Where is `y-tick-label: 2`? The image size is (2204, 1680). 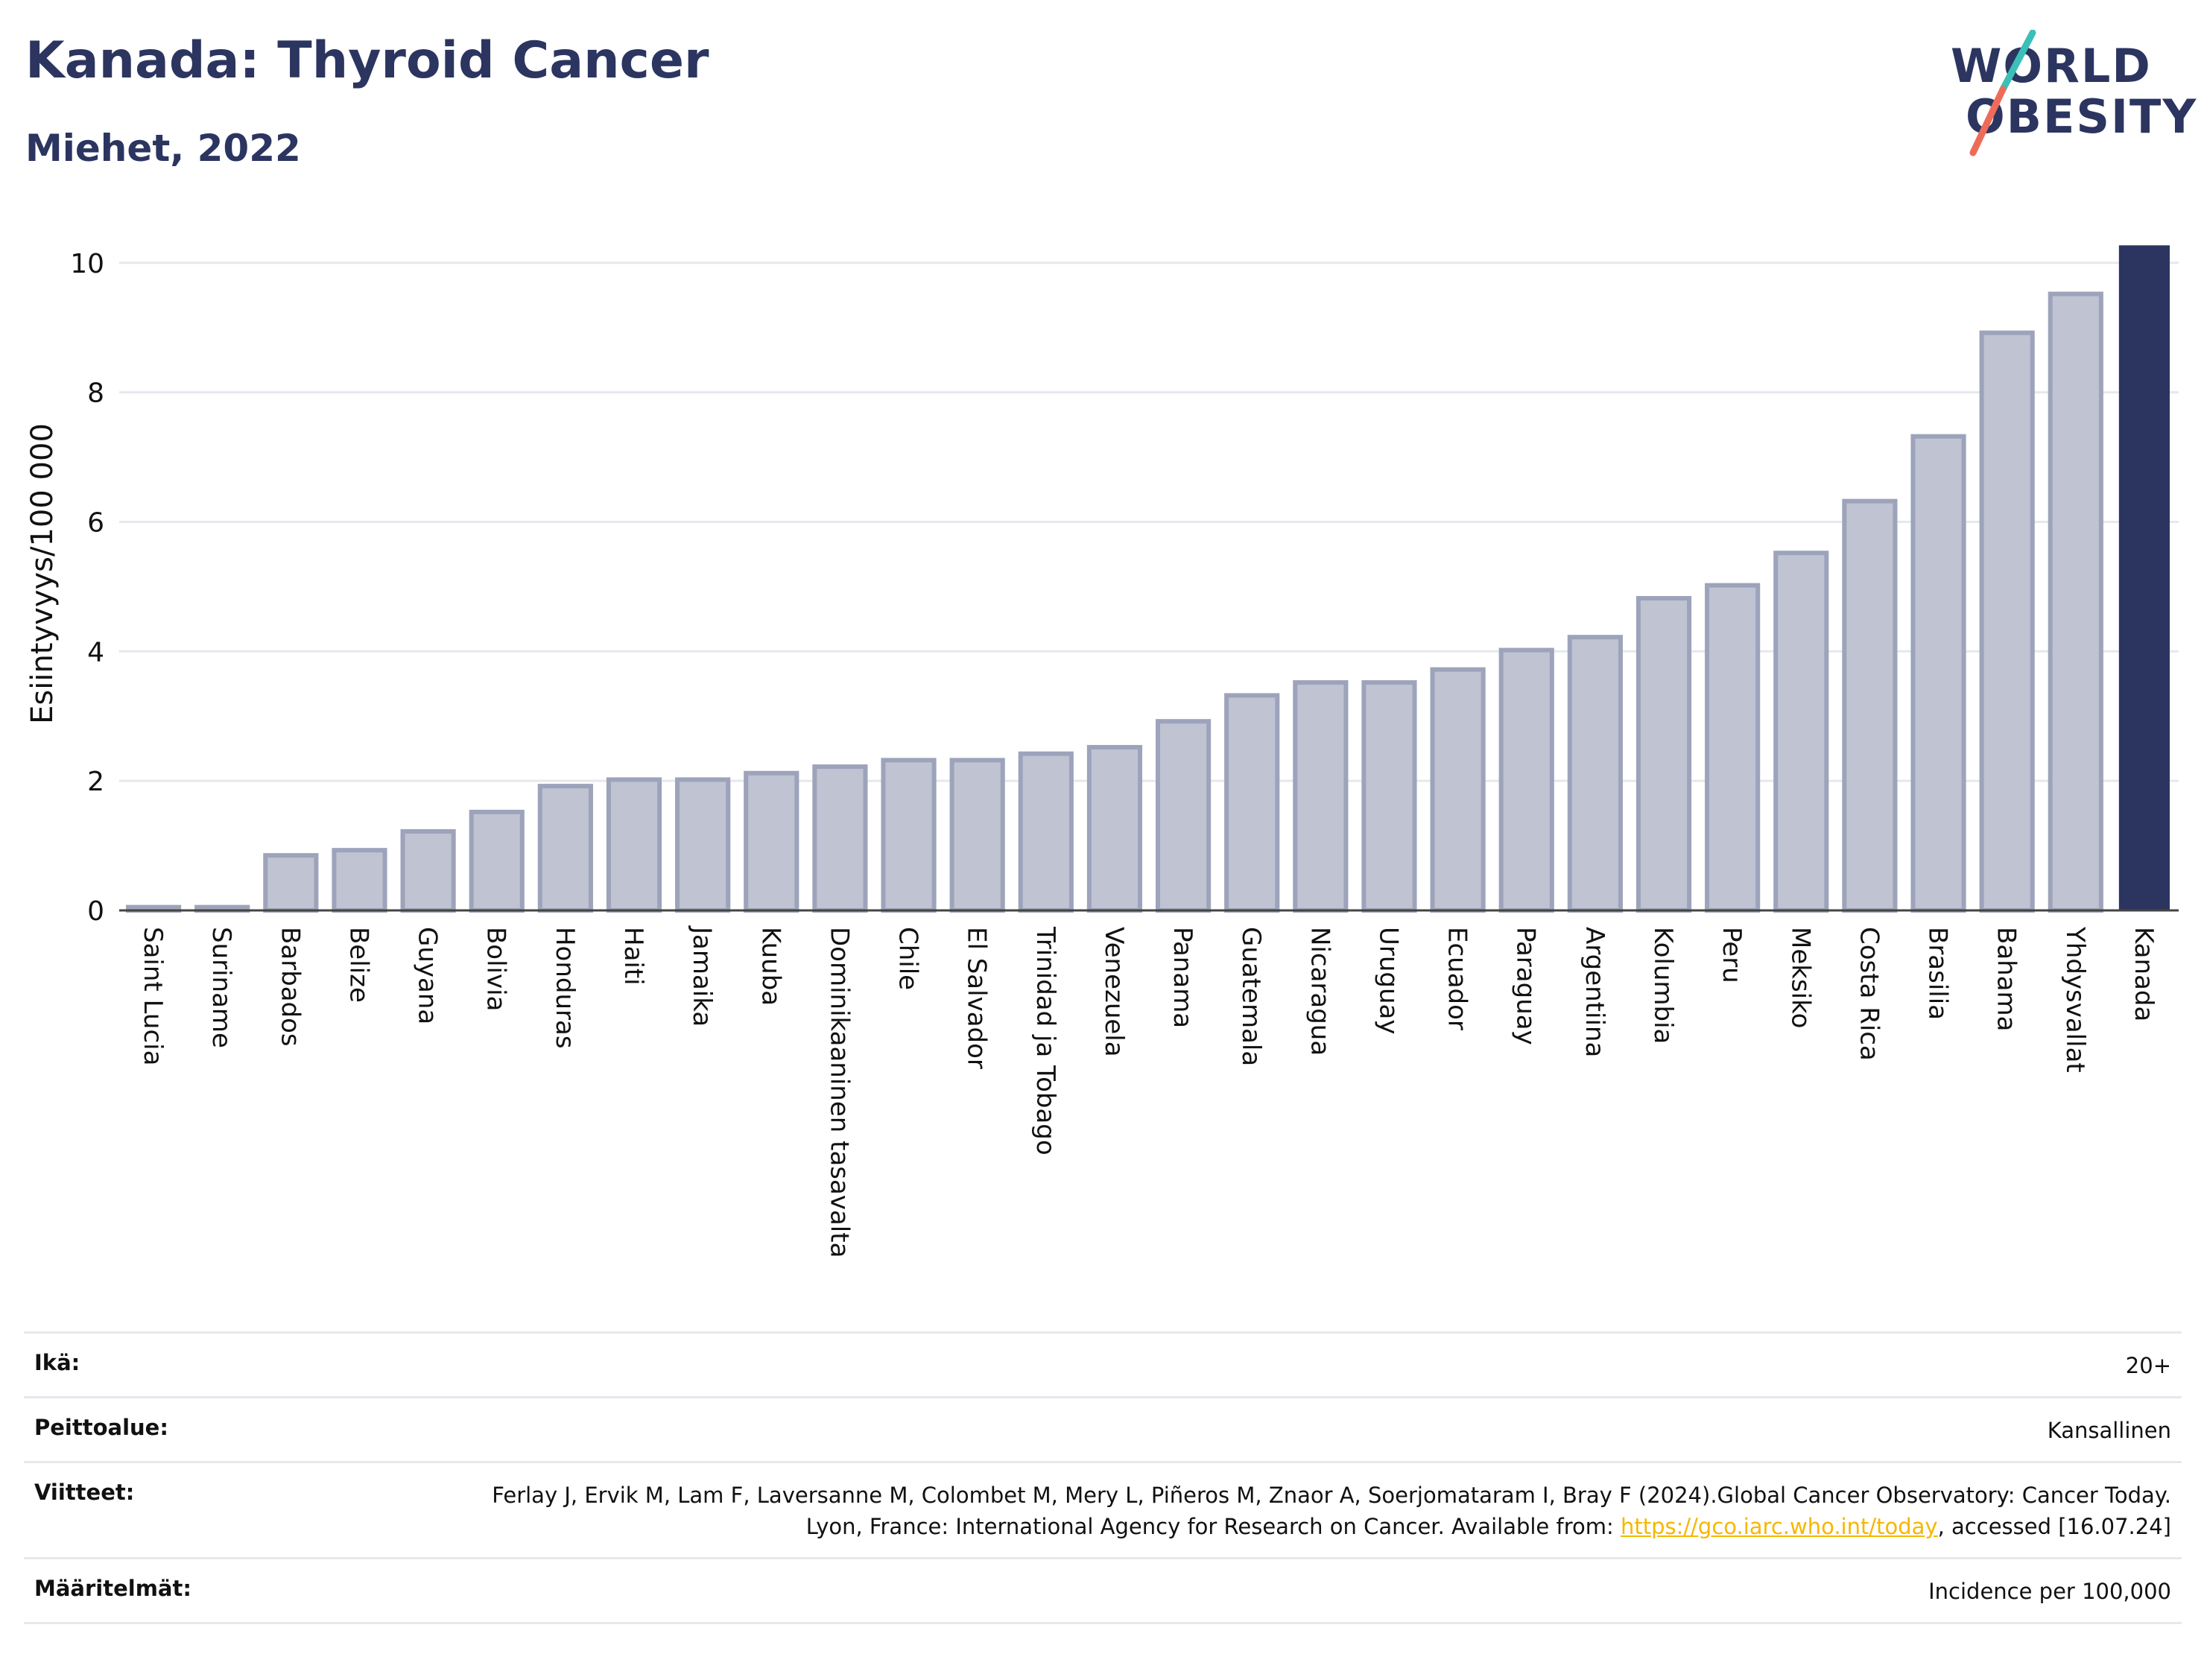
y-tick-label: 2 is located at coordinates (95, 782).